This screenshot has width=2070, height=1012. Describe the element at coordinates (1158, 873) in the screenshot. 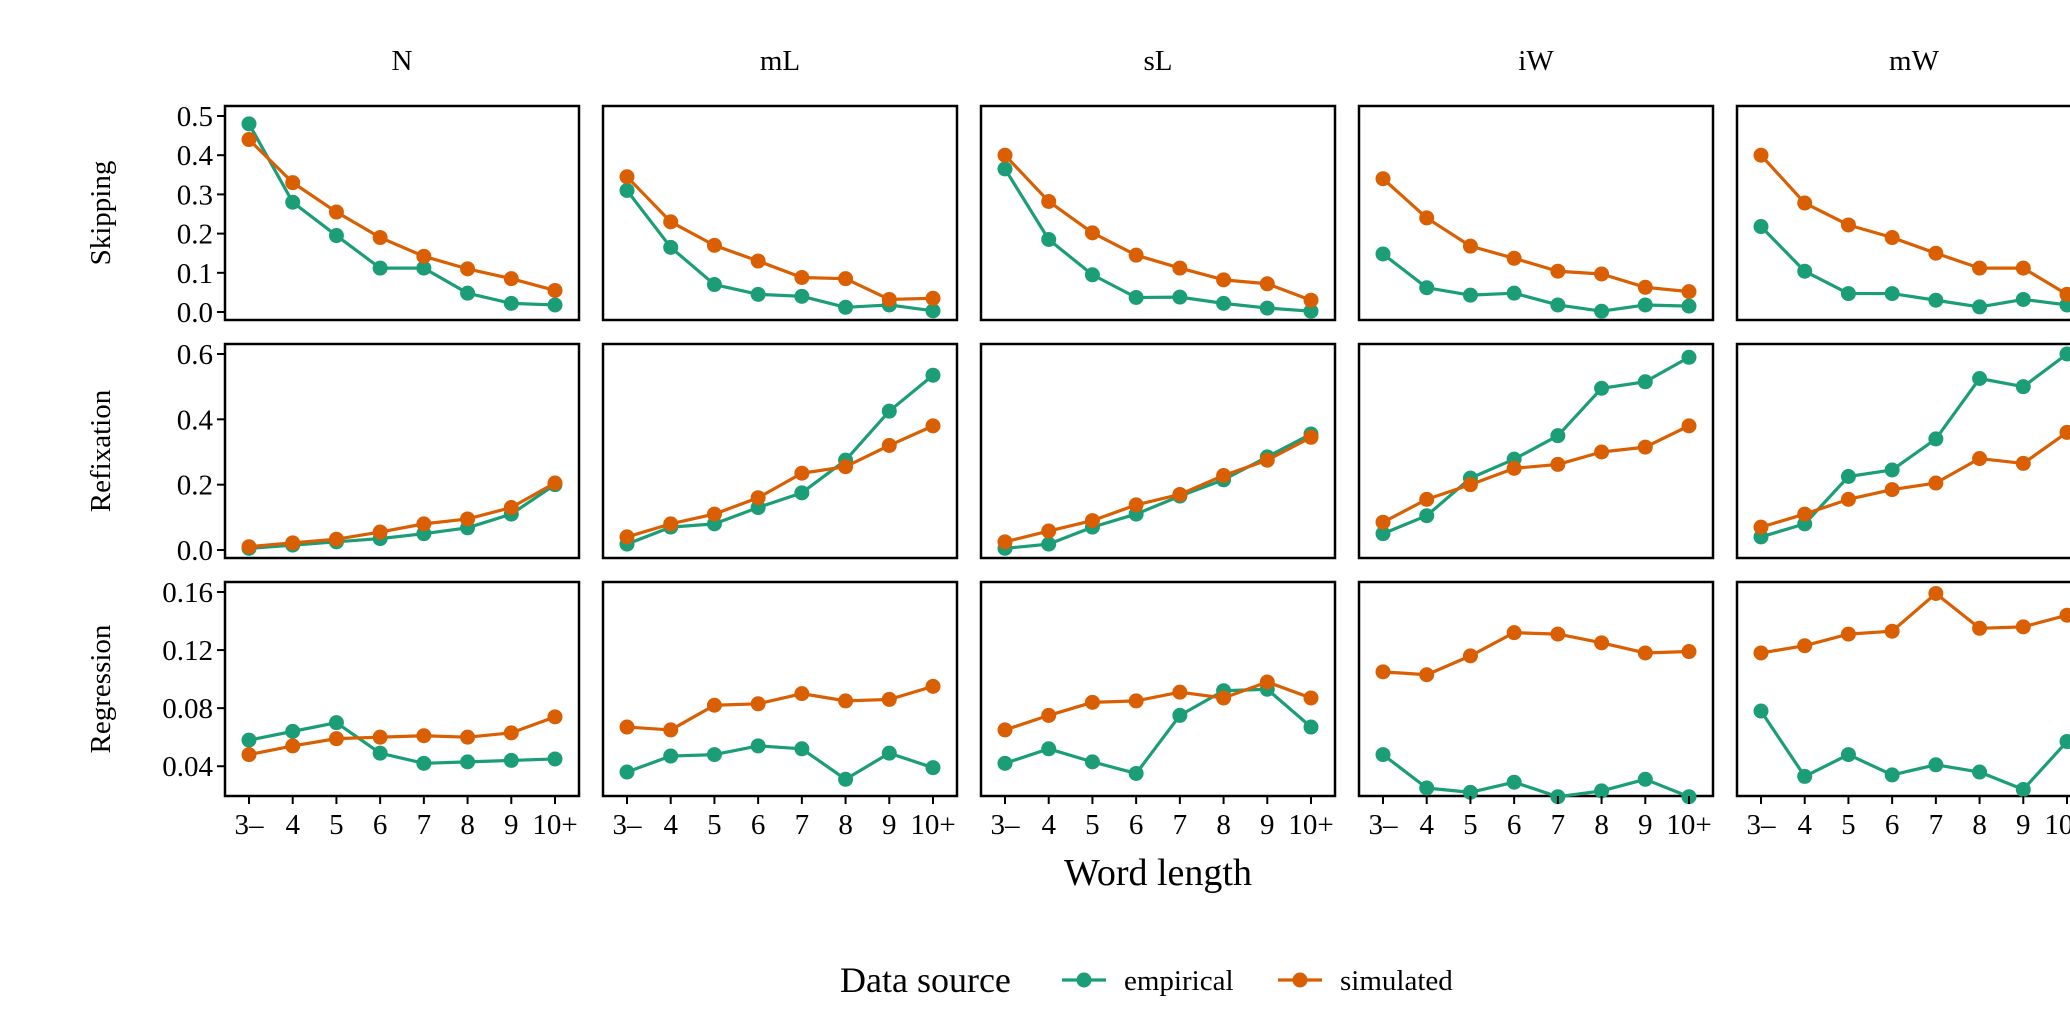

I see `x-axis-title: Word length` at that location.